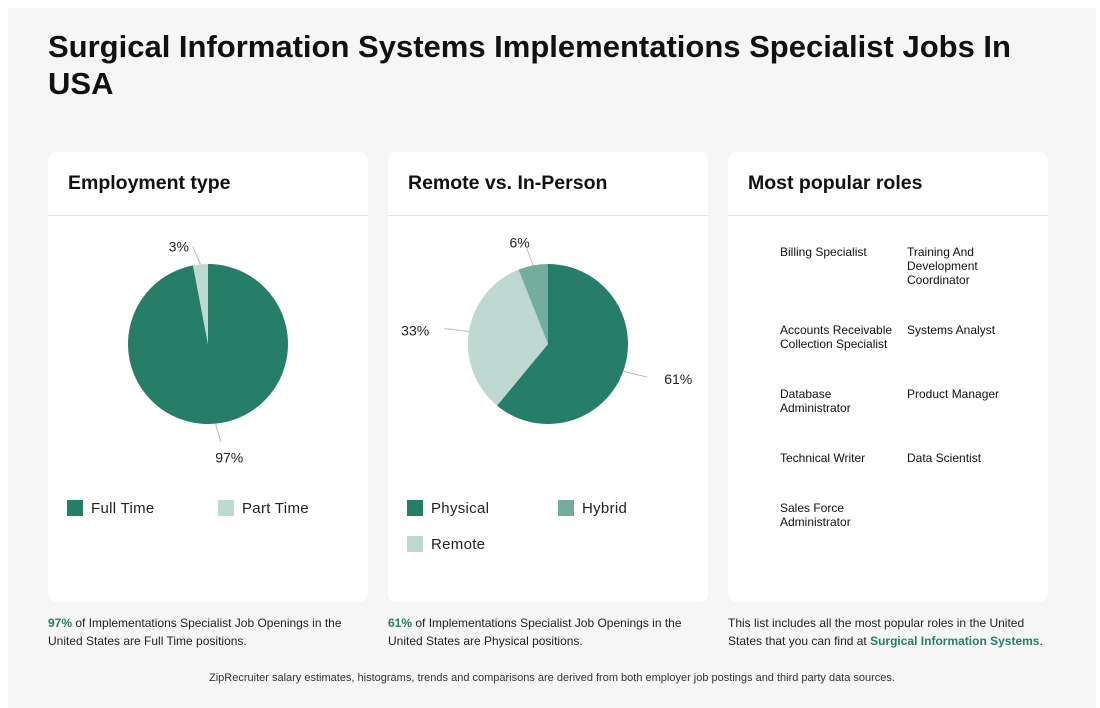  What do you see at coordinates (400, 623) in the screenshot?
I see `caption-highlight: 61%` at bounding box center [400, 623].